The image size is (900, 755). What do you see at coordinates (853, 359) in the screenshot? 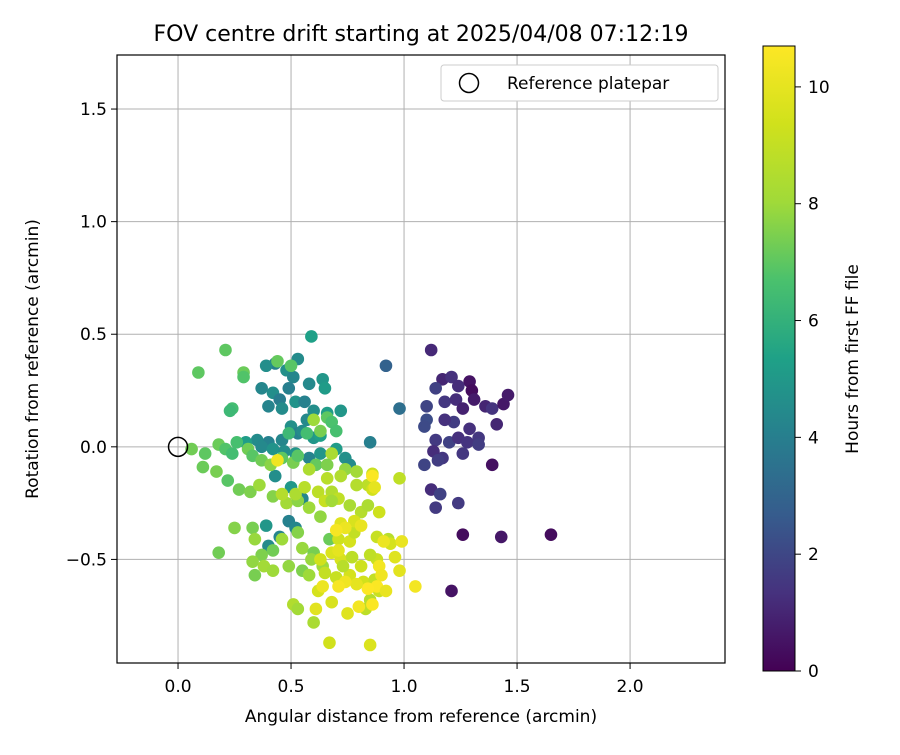
I see `colorbar-label: Hours from first FF file` at bounding box center [853, 359].